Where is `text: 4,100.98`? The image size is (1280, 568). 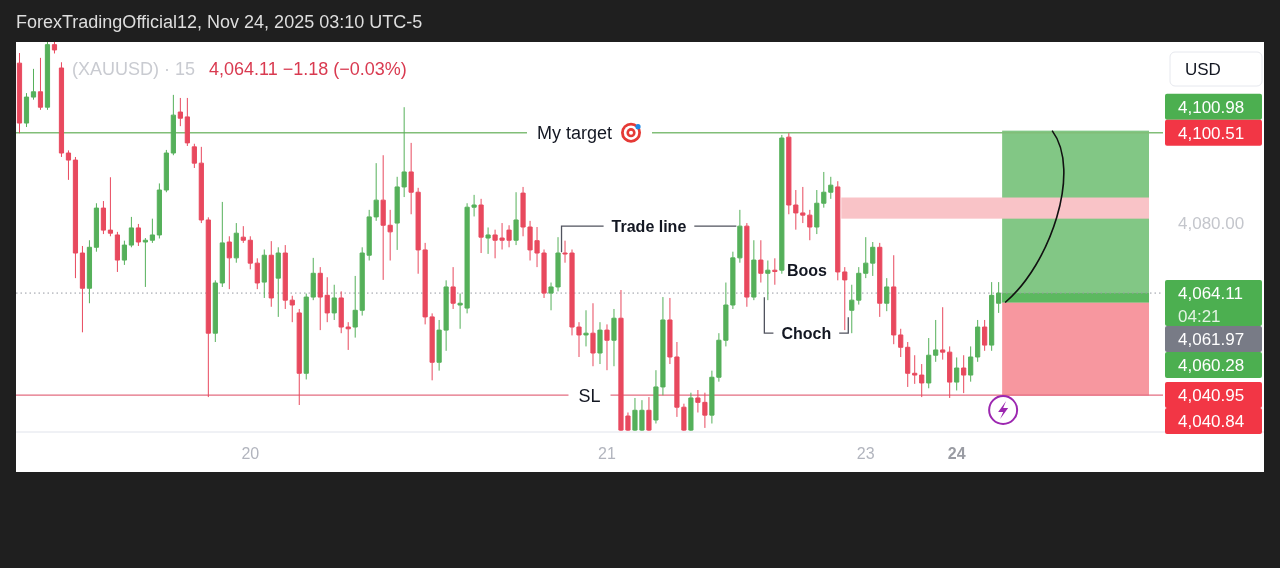
text: 4,100.98 is located at coordinates (1211, 107).